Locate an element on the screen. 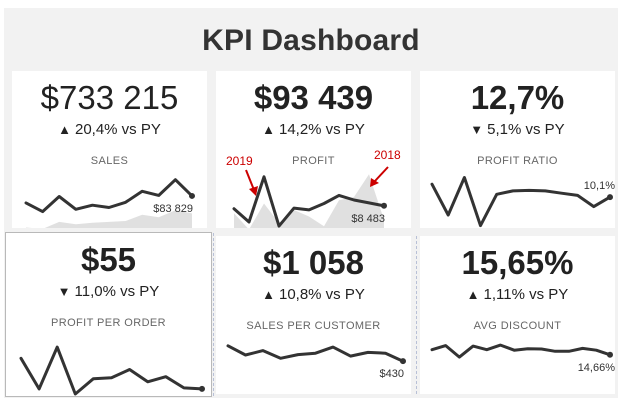  annotation-label: 2018 is located at coordinates (387, 155).